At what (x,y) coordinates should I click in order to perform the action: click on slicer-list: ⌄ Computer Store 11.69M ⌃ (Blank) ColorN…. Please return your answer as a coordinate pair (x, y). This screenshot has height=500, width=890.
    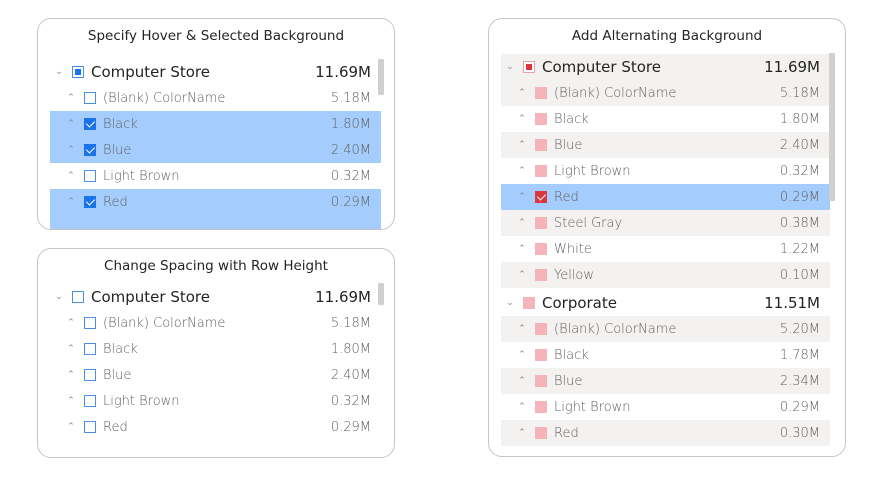
    Looking at the image, I should click on (215, 144).